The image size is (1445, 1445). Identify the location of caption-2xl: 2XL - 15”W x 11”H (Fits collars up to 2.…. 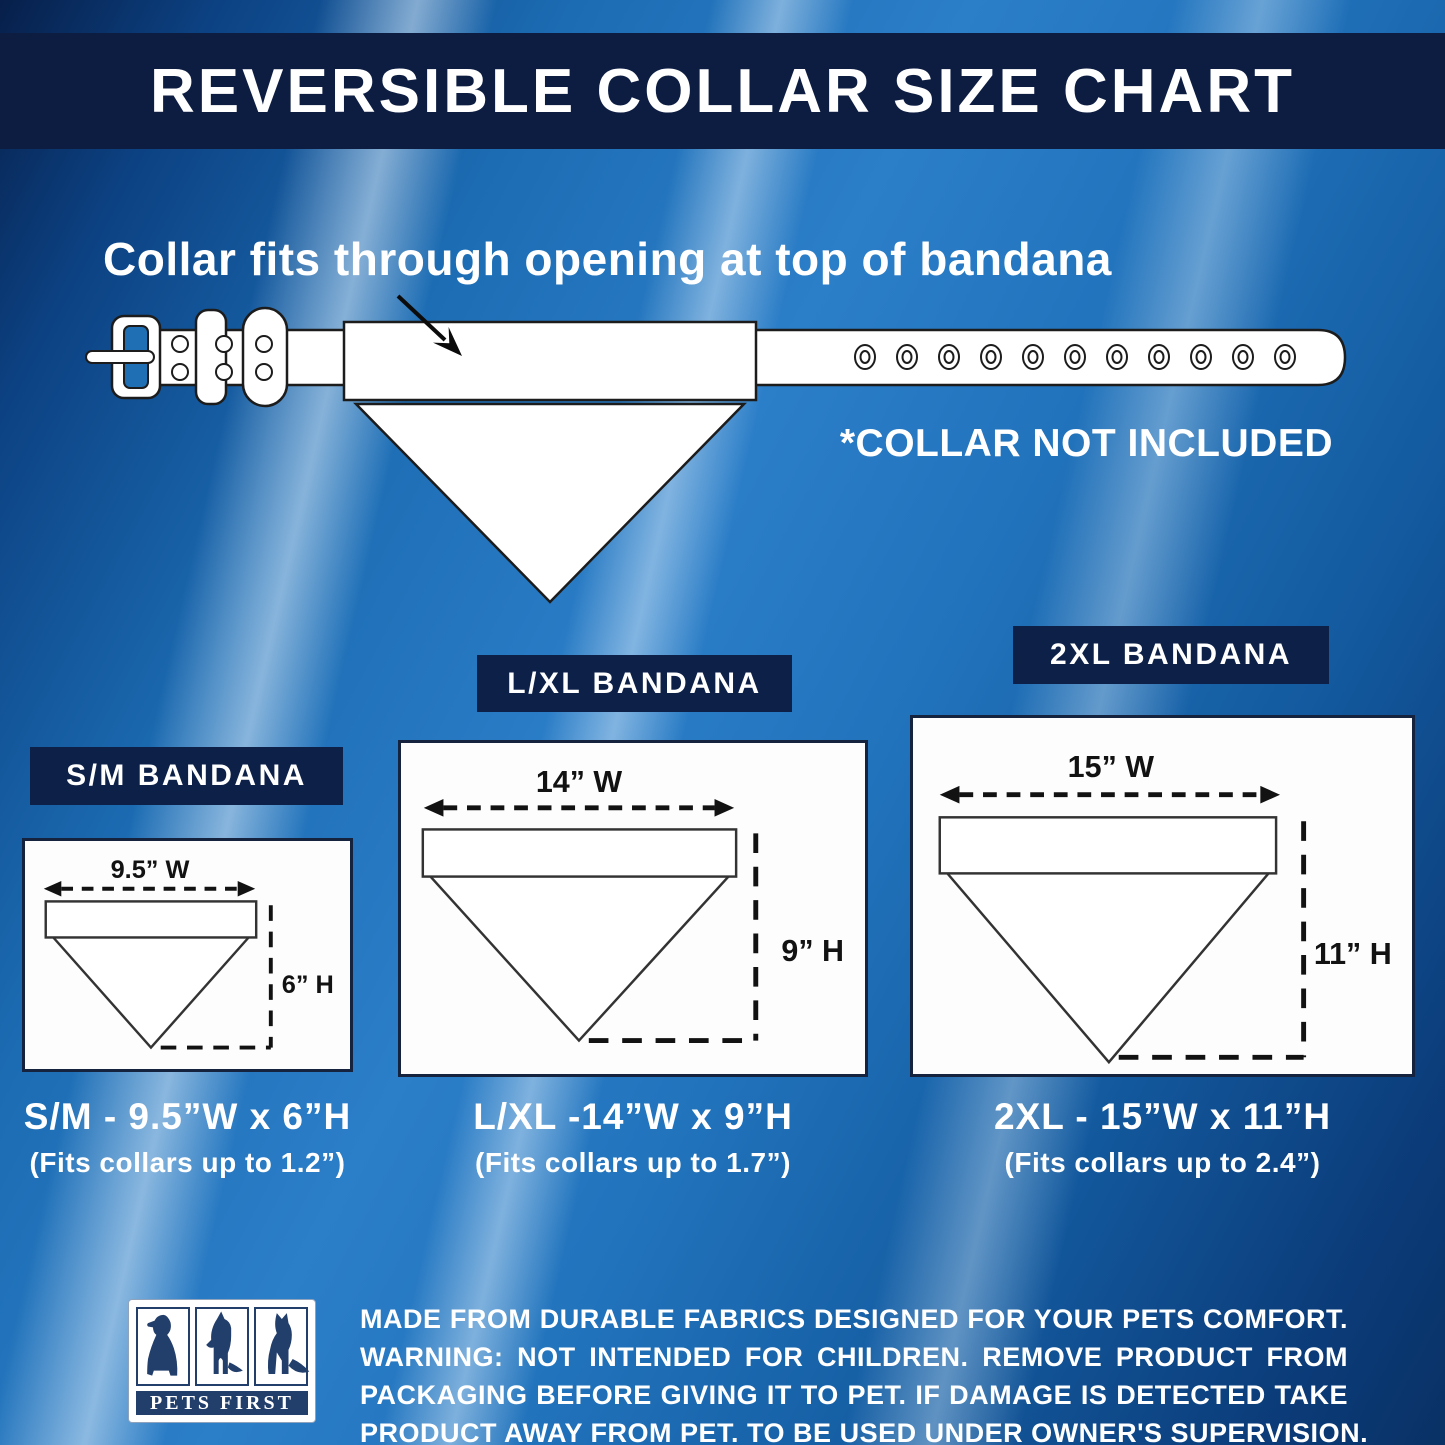
(1162, 1137).